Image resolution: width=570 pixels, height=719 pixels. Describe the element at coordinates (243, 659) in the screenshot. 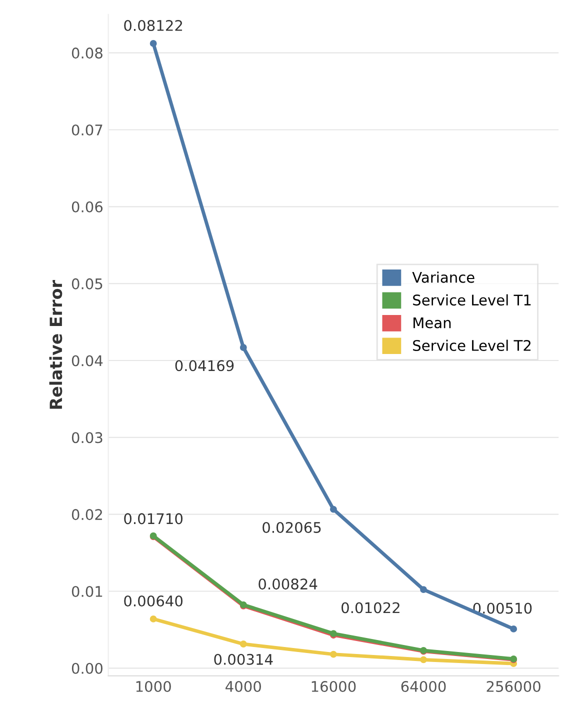

I see `data-label: 0.00314` at that location.